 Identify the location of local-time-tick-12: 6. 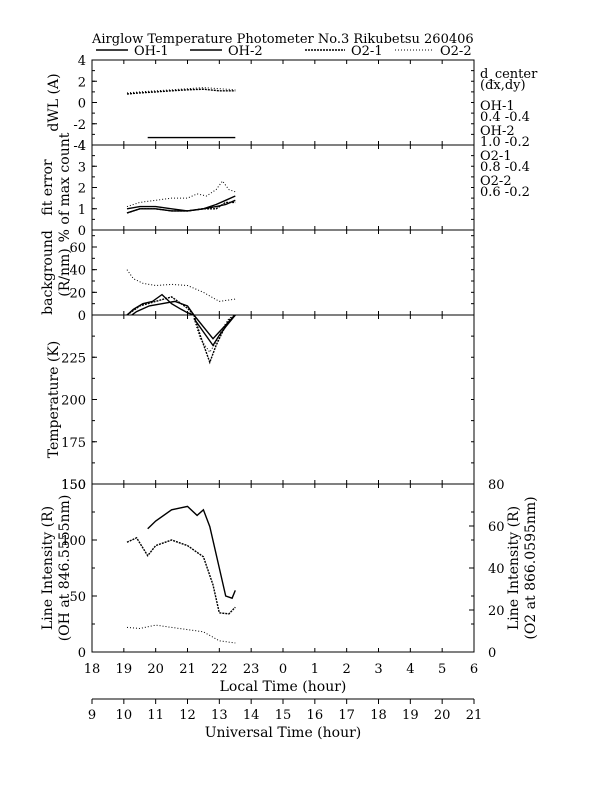
(474, 669).